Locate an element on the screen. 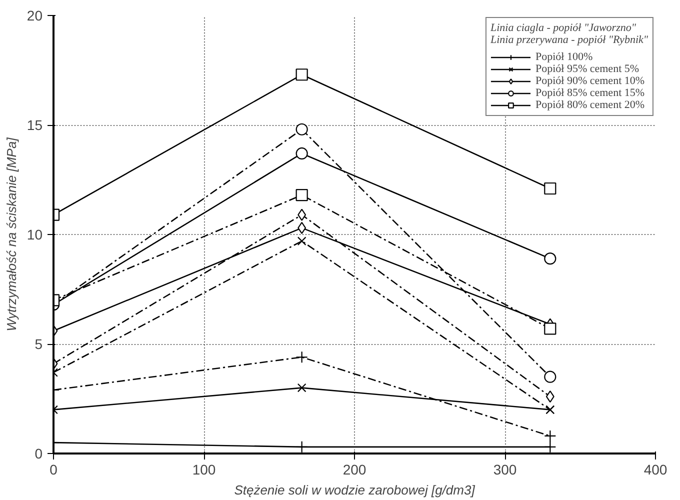  x-tick-label: 400 is located at coordinates (656, 470).